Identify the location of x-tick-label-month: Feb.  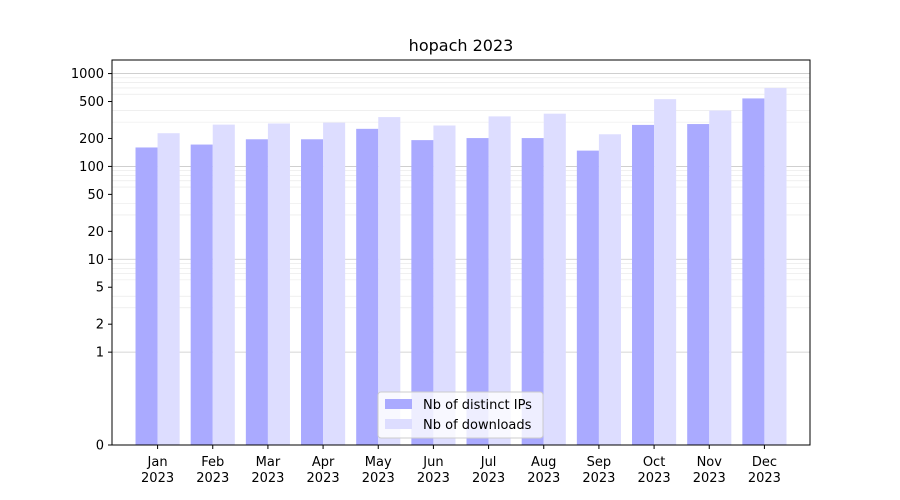
(212, 462).